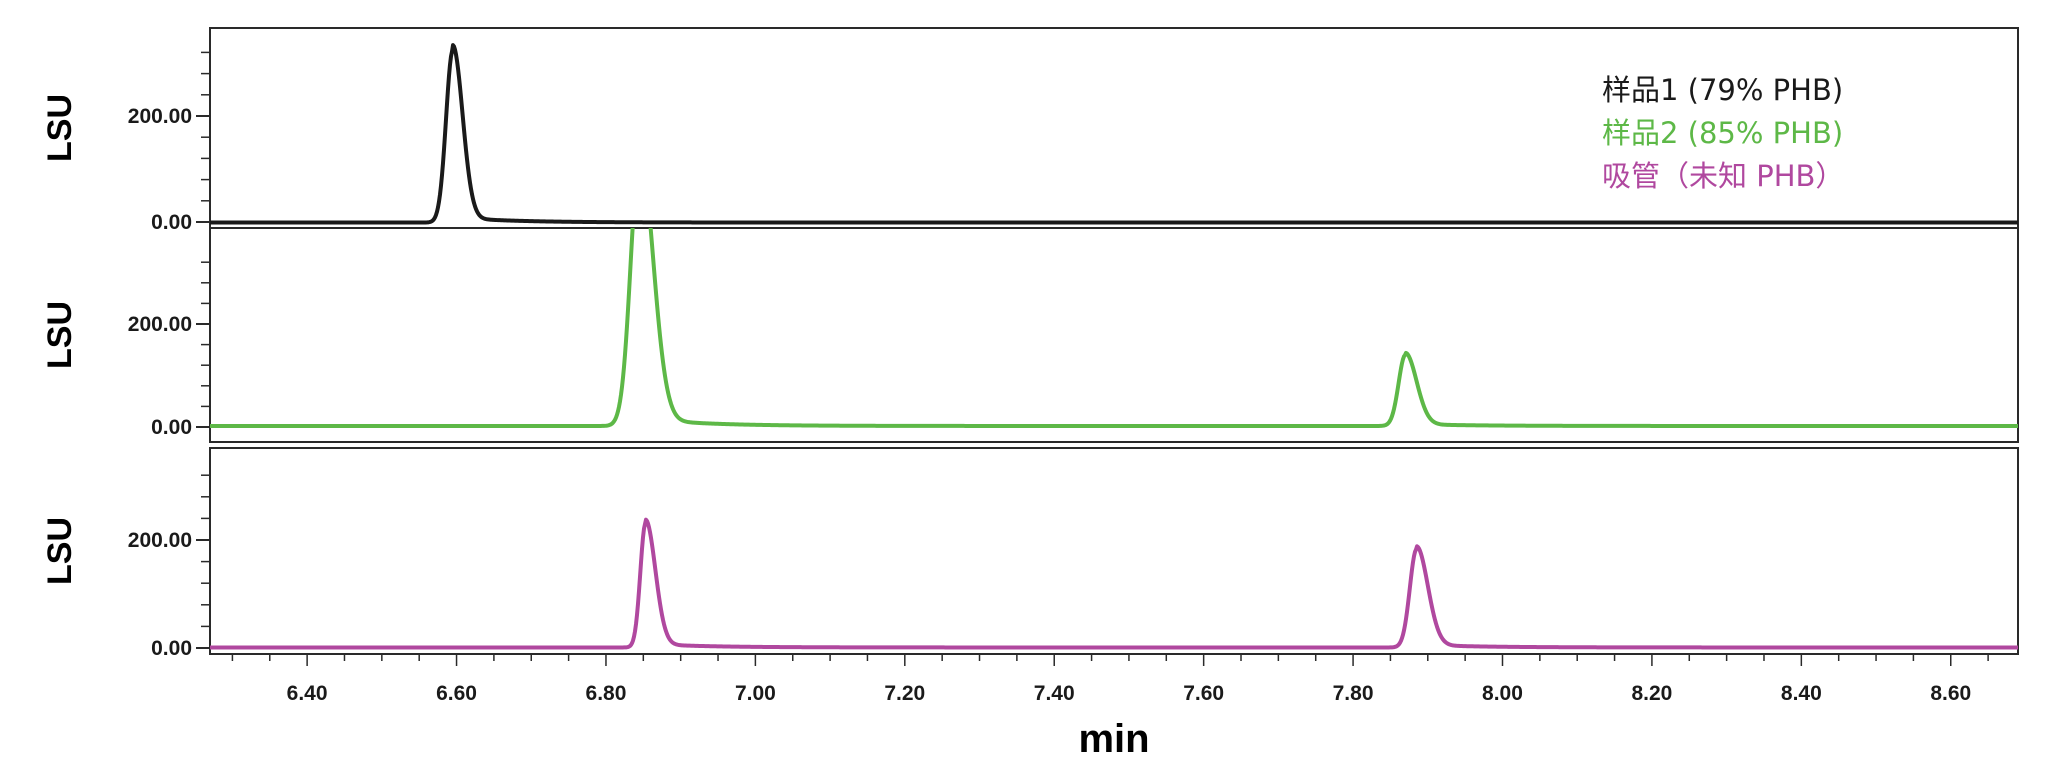 This screenshot has height=780, width=2048. I want to click on x-tick-label: 7.60, so click(1203, 693).